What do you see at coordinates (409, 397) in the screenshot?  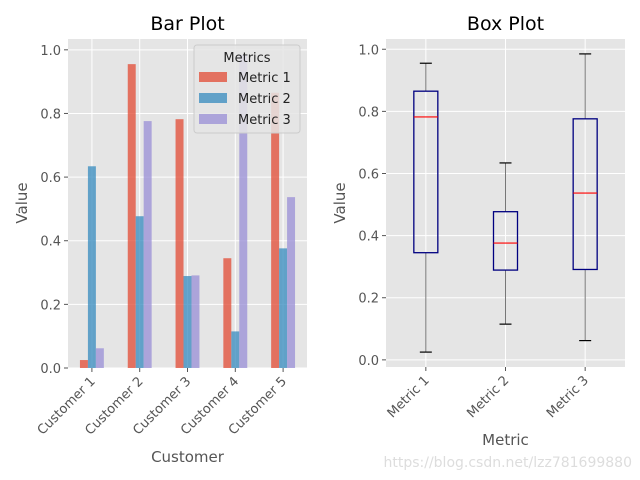 I see `x-tick-label: Metric 1` at bounding box center [409, 397].